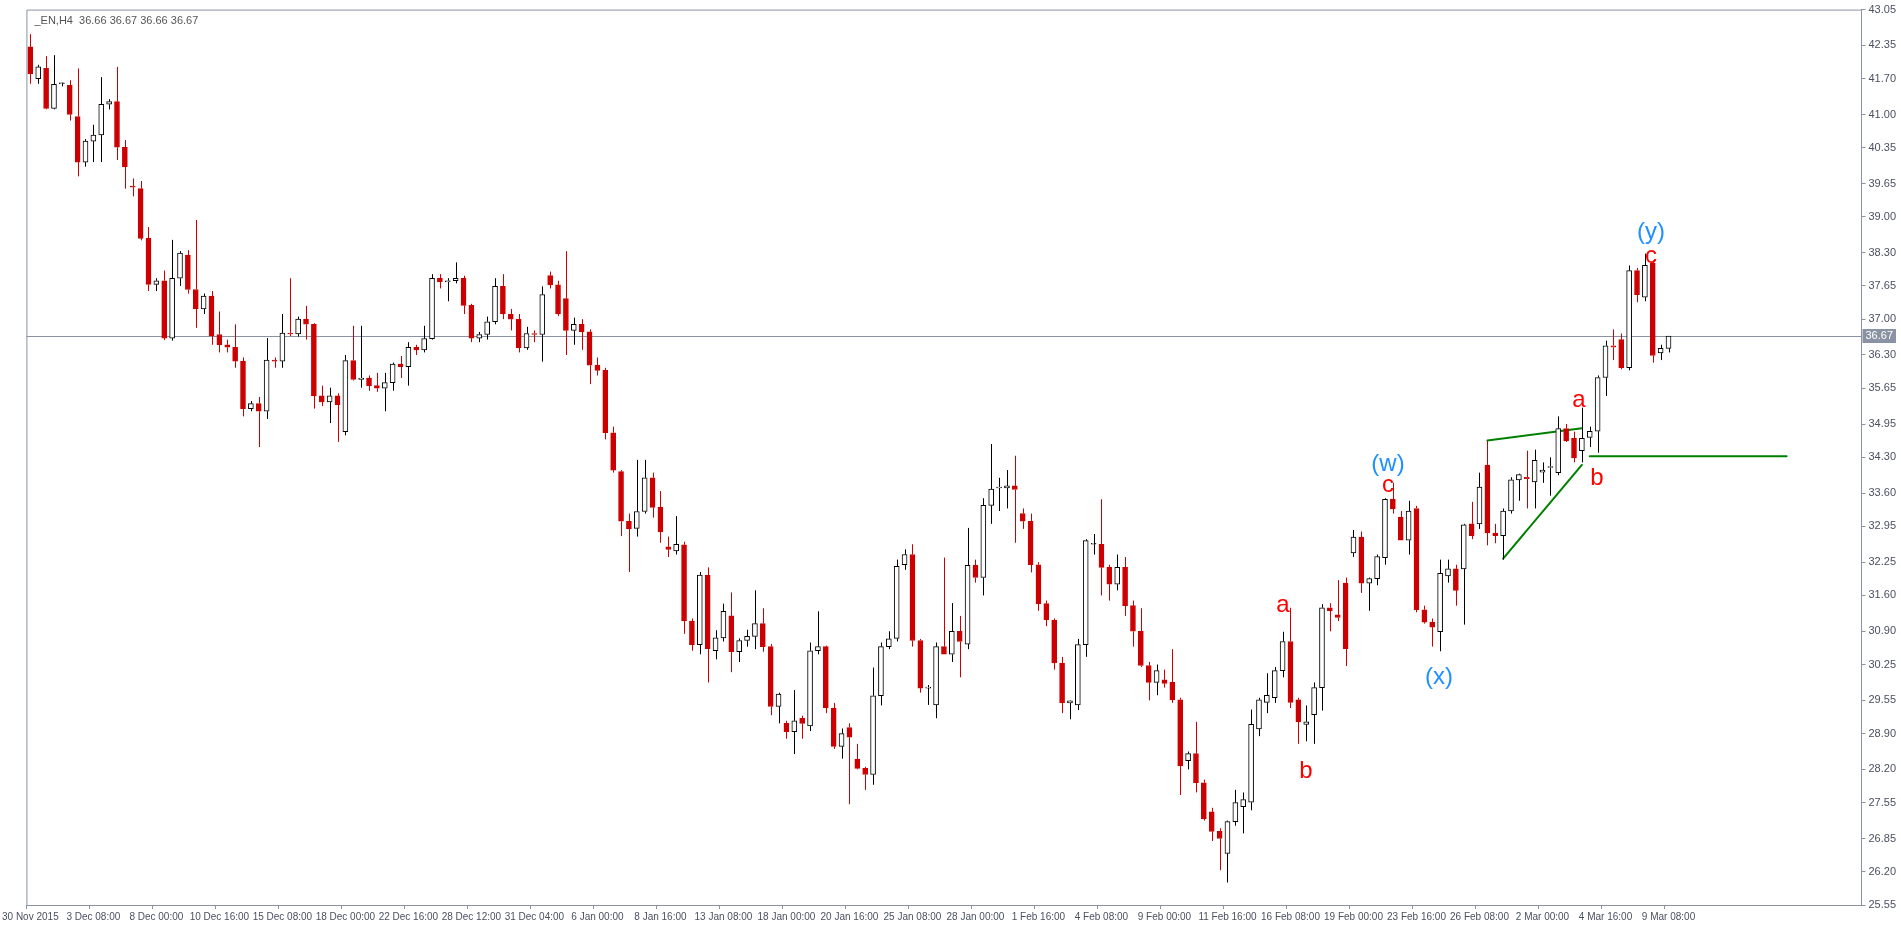 The height and width of the screenshot is (927, 1901). What do you see at coordinates (1038, 916) in the screenshot?
I see `x-tick-label: 1 Feb 16:00` at bounding box center [1038, 916].